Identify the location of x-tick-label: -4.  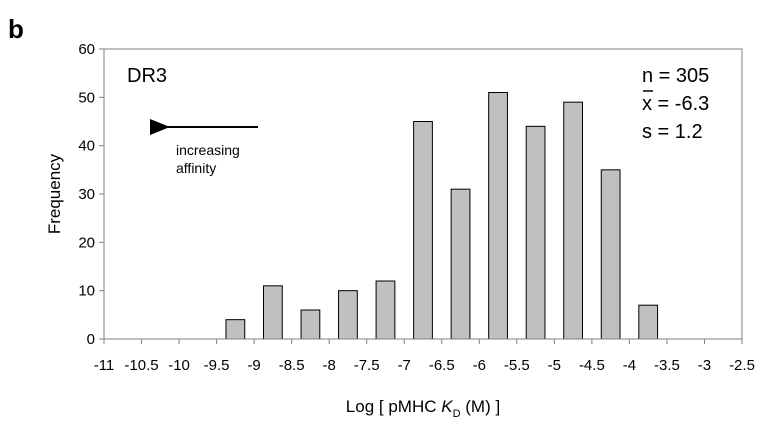
(629, 365).